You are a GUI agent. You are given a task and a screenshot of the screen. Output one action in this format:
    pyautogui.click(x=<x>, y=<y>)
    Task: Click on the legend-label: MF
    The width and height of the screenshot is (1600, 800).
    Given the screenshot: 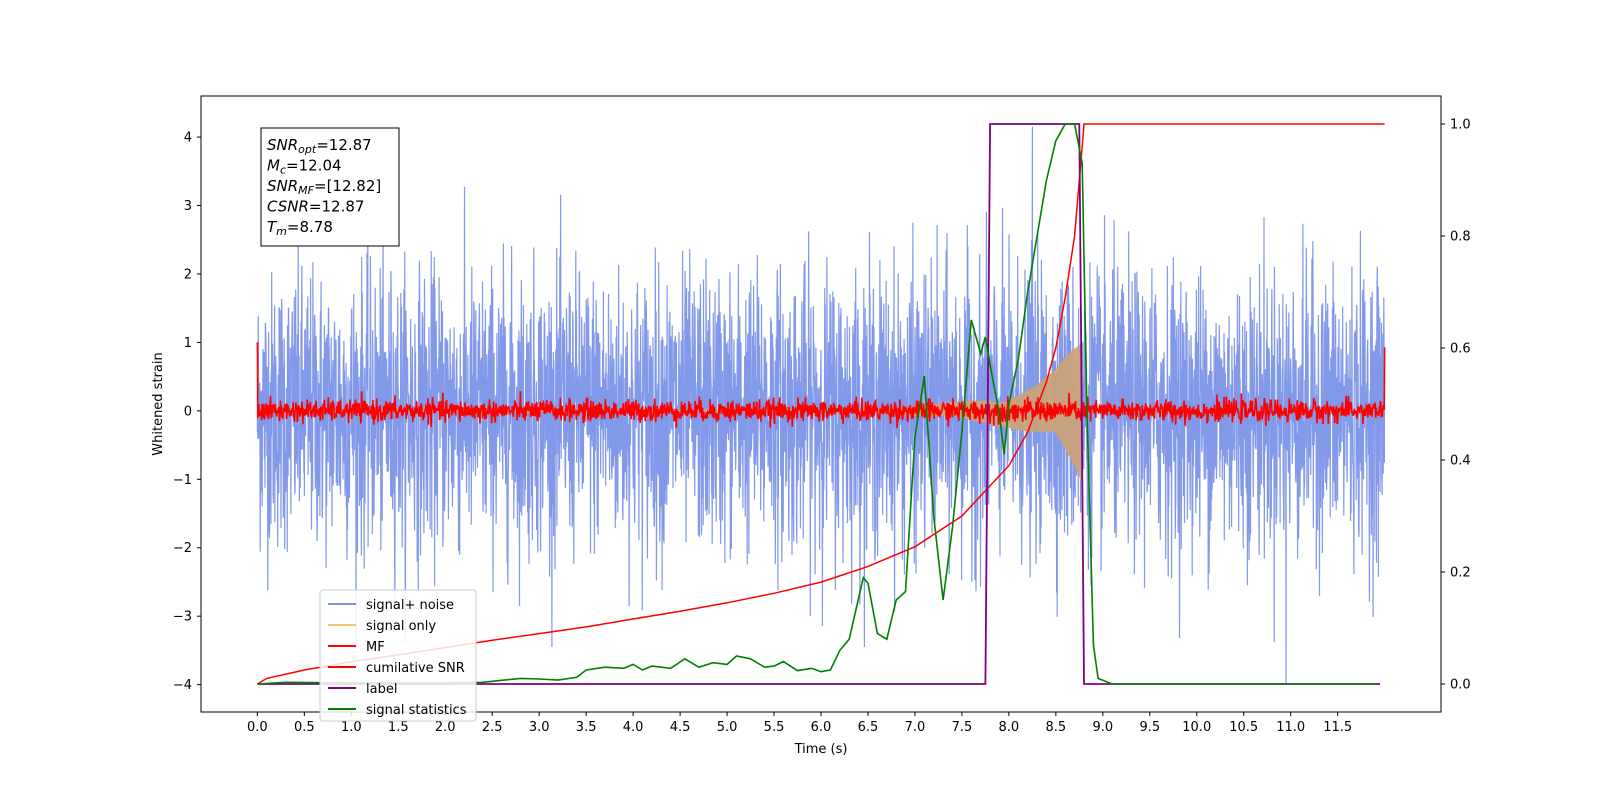 What is the action you would take?
    pyautogui.click(x=375, y=647)
    